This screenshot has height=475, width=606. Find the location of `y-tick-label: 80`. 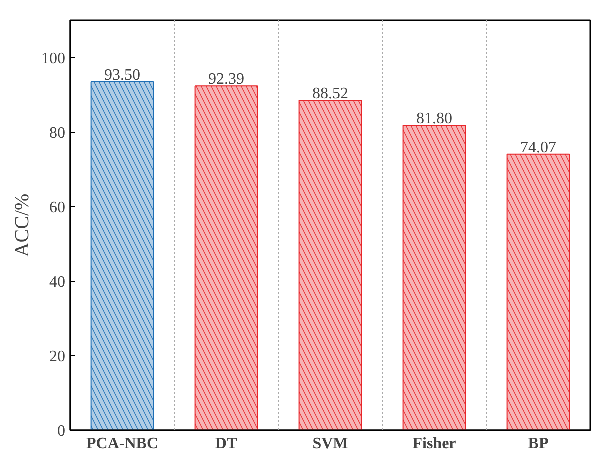

y-tick-label: 80 is located at coordinates (58, 133).